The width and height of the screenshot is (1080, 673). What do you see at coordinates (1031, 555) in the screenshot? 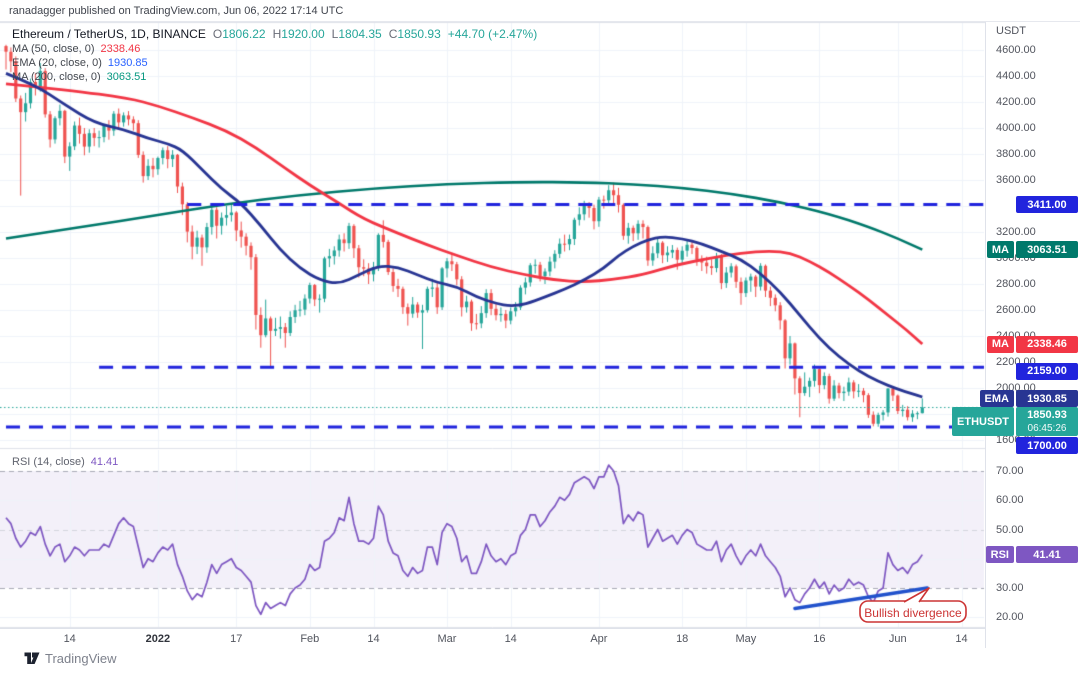
I see `rsi-value-tag: RSI 41.41` at bounding box center [1031, 555].